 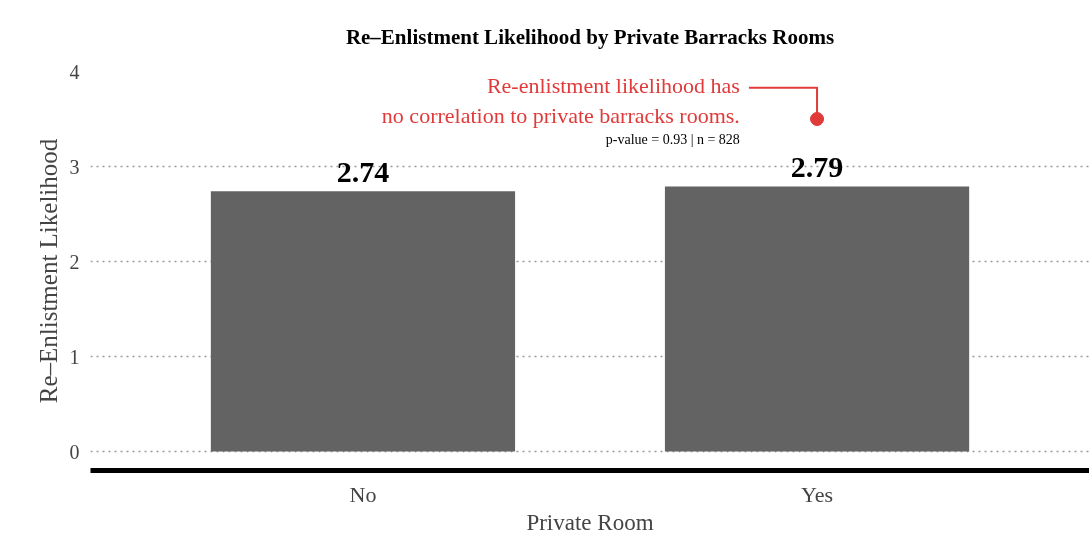 What do you see at coordinates (74, 261) in the screenshot?
I see `y-tick-label: 2` at bounding box center [74, 261].